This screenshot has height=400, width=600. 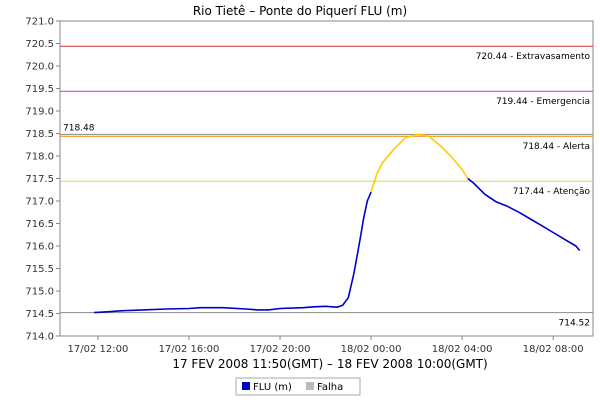 What do you see at coordinates (39, 22) in the screenshot?
I see `y-tick-label: 721.0` at bounding box center [39, 22].